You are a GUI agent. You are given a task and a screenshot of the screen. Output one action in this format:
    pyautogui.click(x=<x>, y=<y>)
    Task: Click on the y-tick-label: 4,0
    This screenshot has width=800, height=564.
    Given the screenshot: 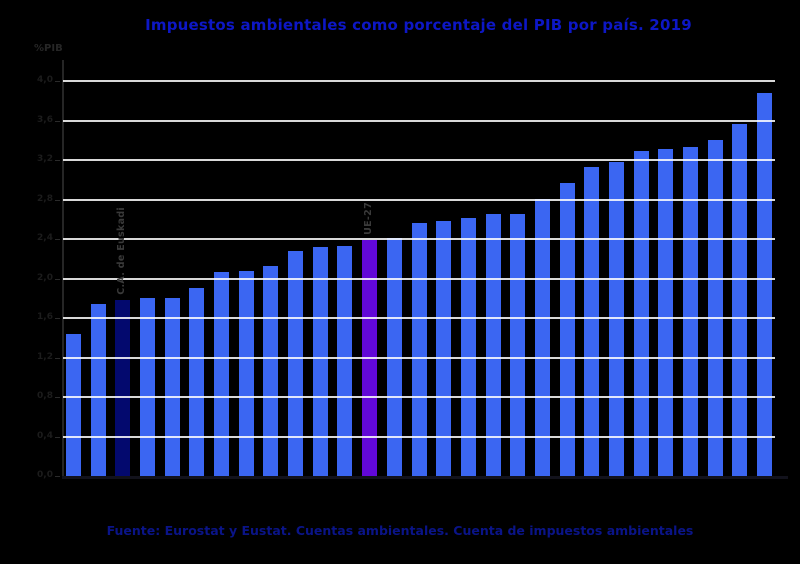 What is the action you would take?
    pyautogui.click(x=45, y=80)
    